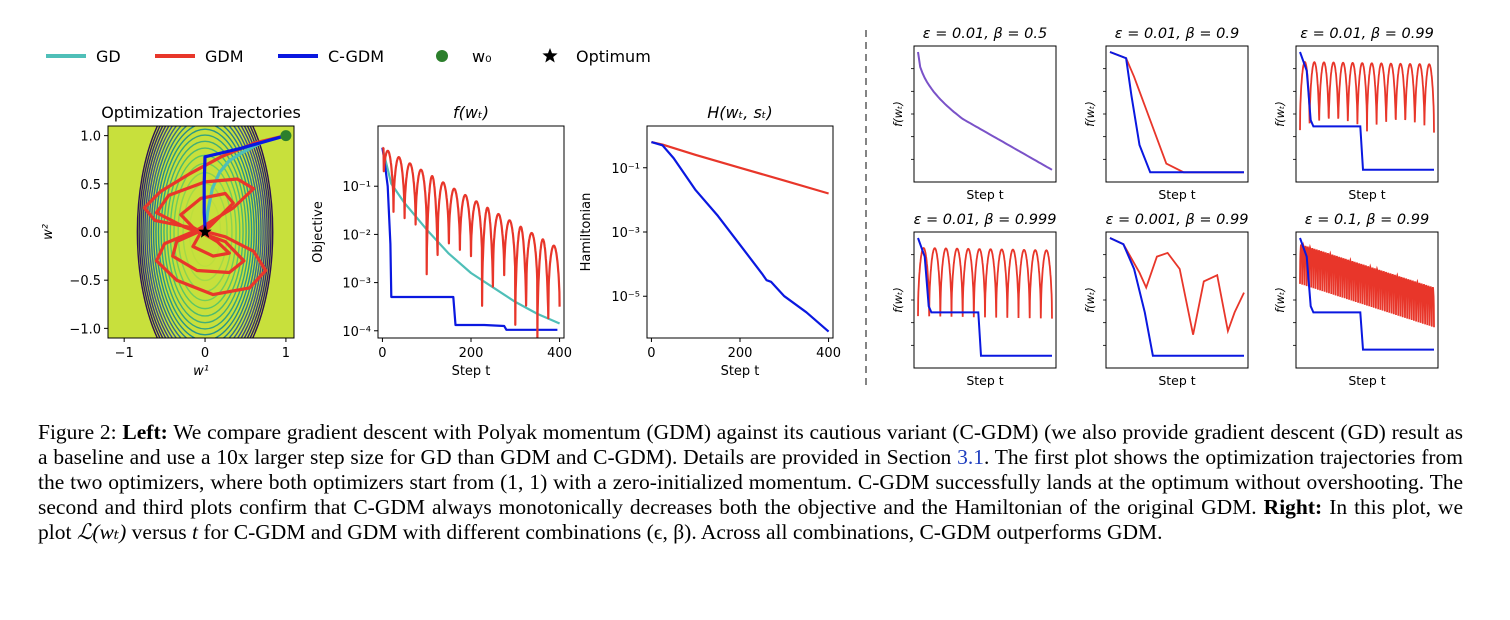 Image resolution: width=1510 pixels, height=620 pixels. Describe the element at coordinates (318, 232) in the screenshot. I see `p-obj-ylabel: Objective` at that location.